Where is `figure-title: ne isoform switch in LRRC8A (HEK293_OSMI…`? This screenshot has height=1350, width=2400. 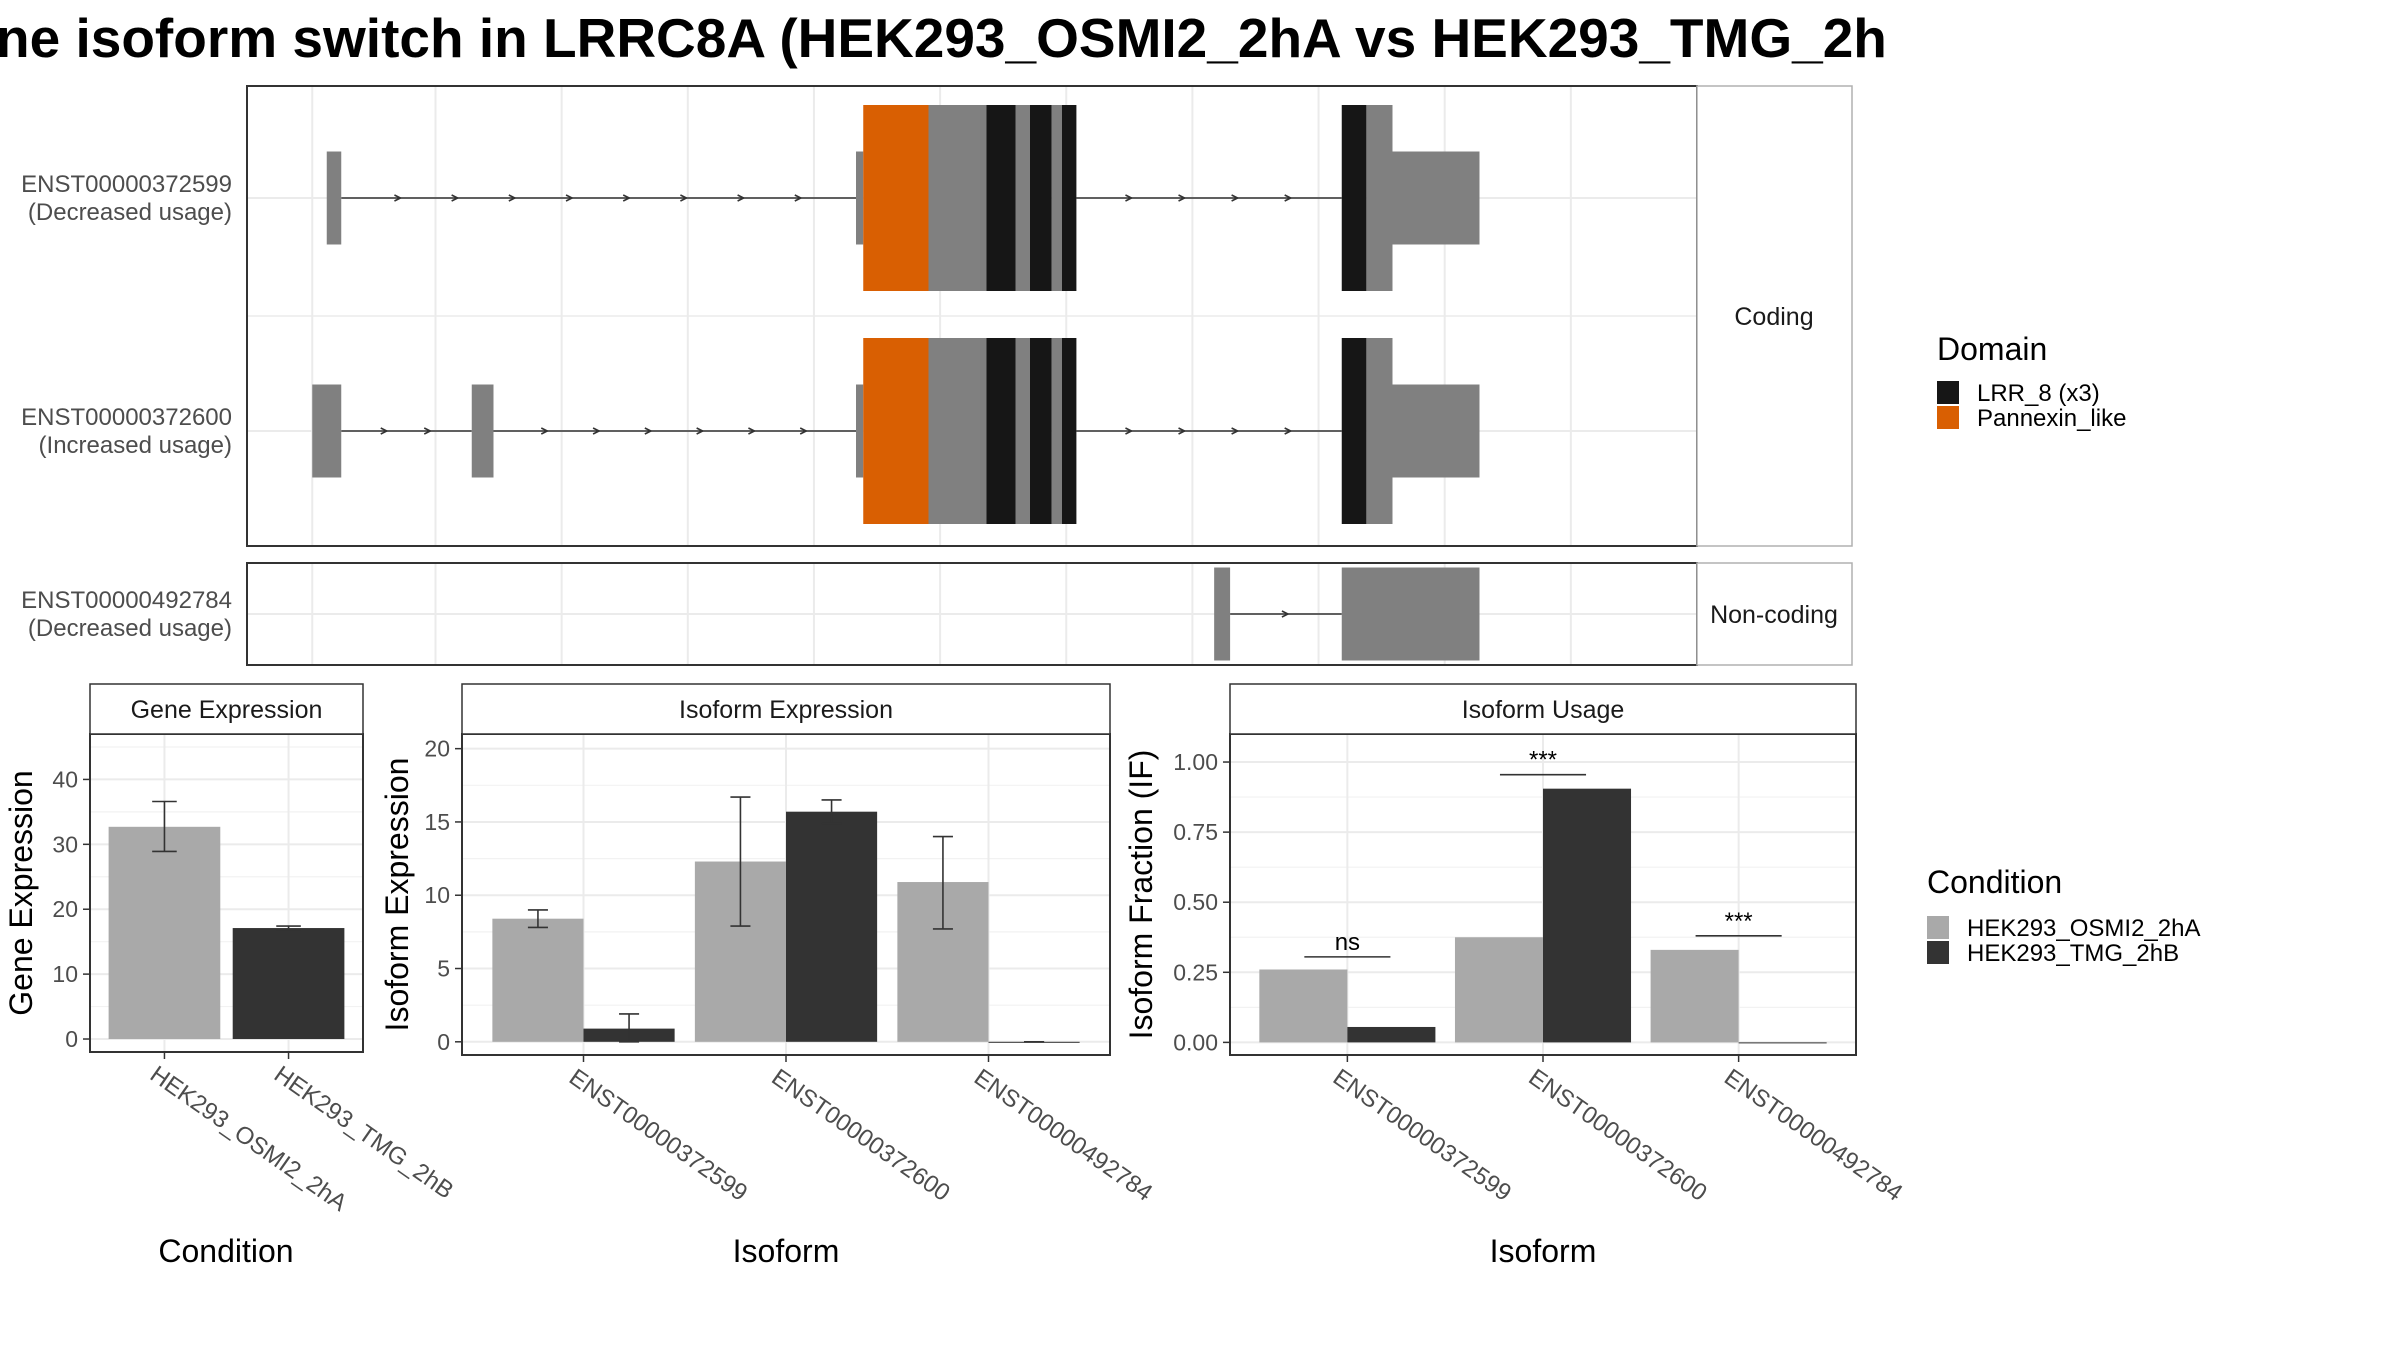
figure-title: ne isoform switch in LRRC8A (HEK293_OSMI… is located at coordinates (943, 38).